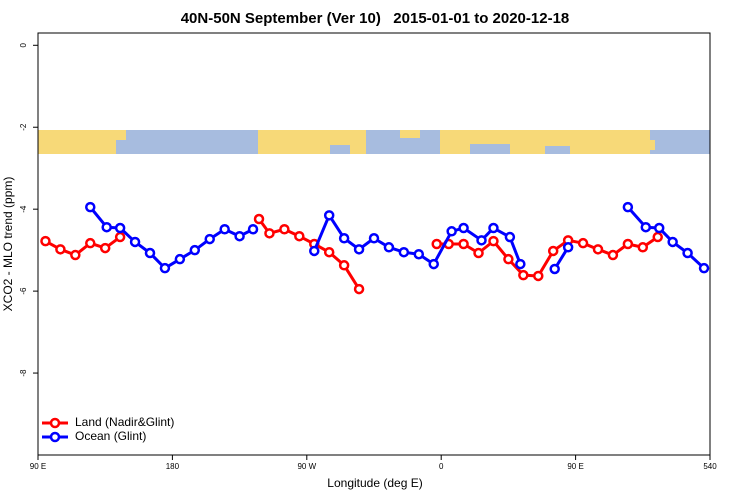 This screenshot has height=500, width=750. What do you see at coordinates (710, 466) in the screenshot?
I see `x-tick-label: 540` at bounding box center [710, 466].